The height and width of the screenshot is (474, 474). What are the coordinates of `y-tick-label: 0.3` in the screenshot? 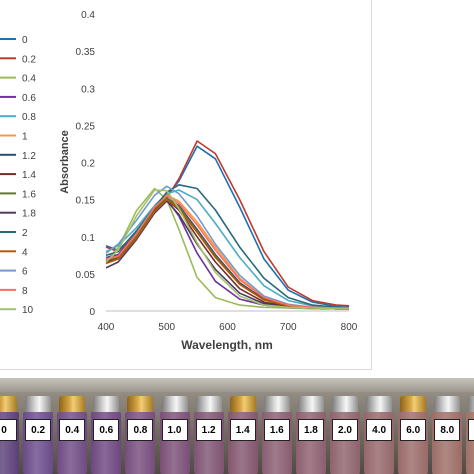 It's located at (88, 89).